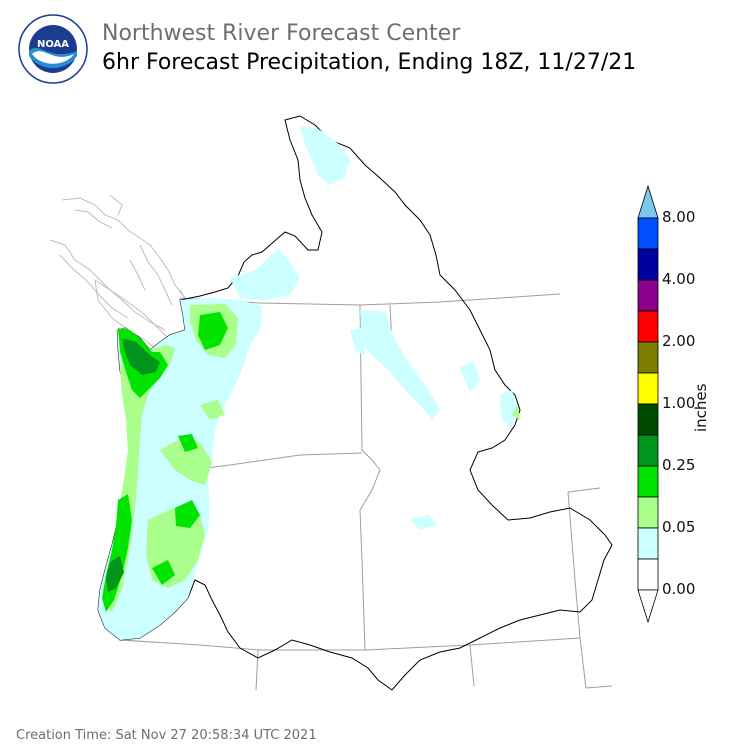 The width and height of the screenshot is (756, 756). What do you see at coordinates (701, 407) in the screenshot?
I see `colorbar-units-label: inches` at bounding box center [701, 407].